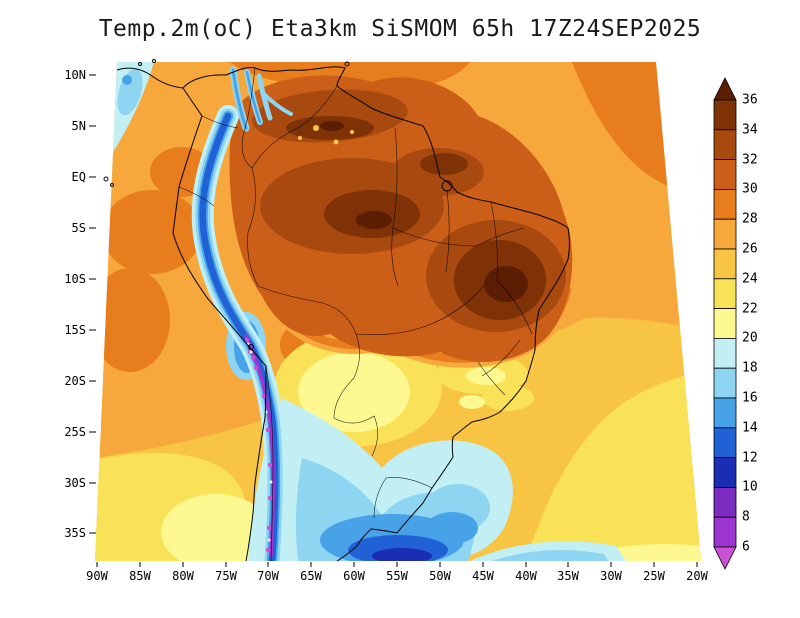  I want to click on lat-label: 10S, so click(75, 279).